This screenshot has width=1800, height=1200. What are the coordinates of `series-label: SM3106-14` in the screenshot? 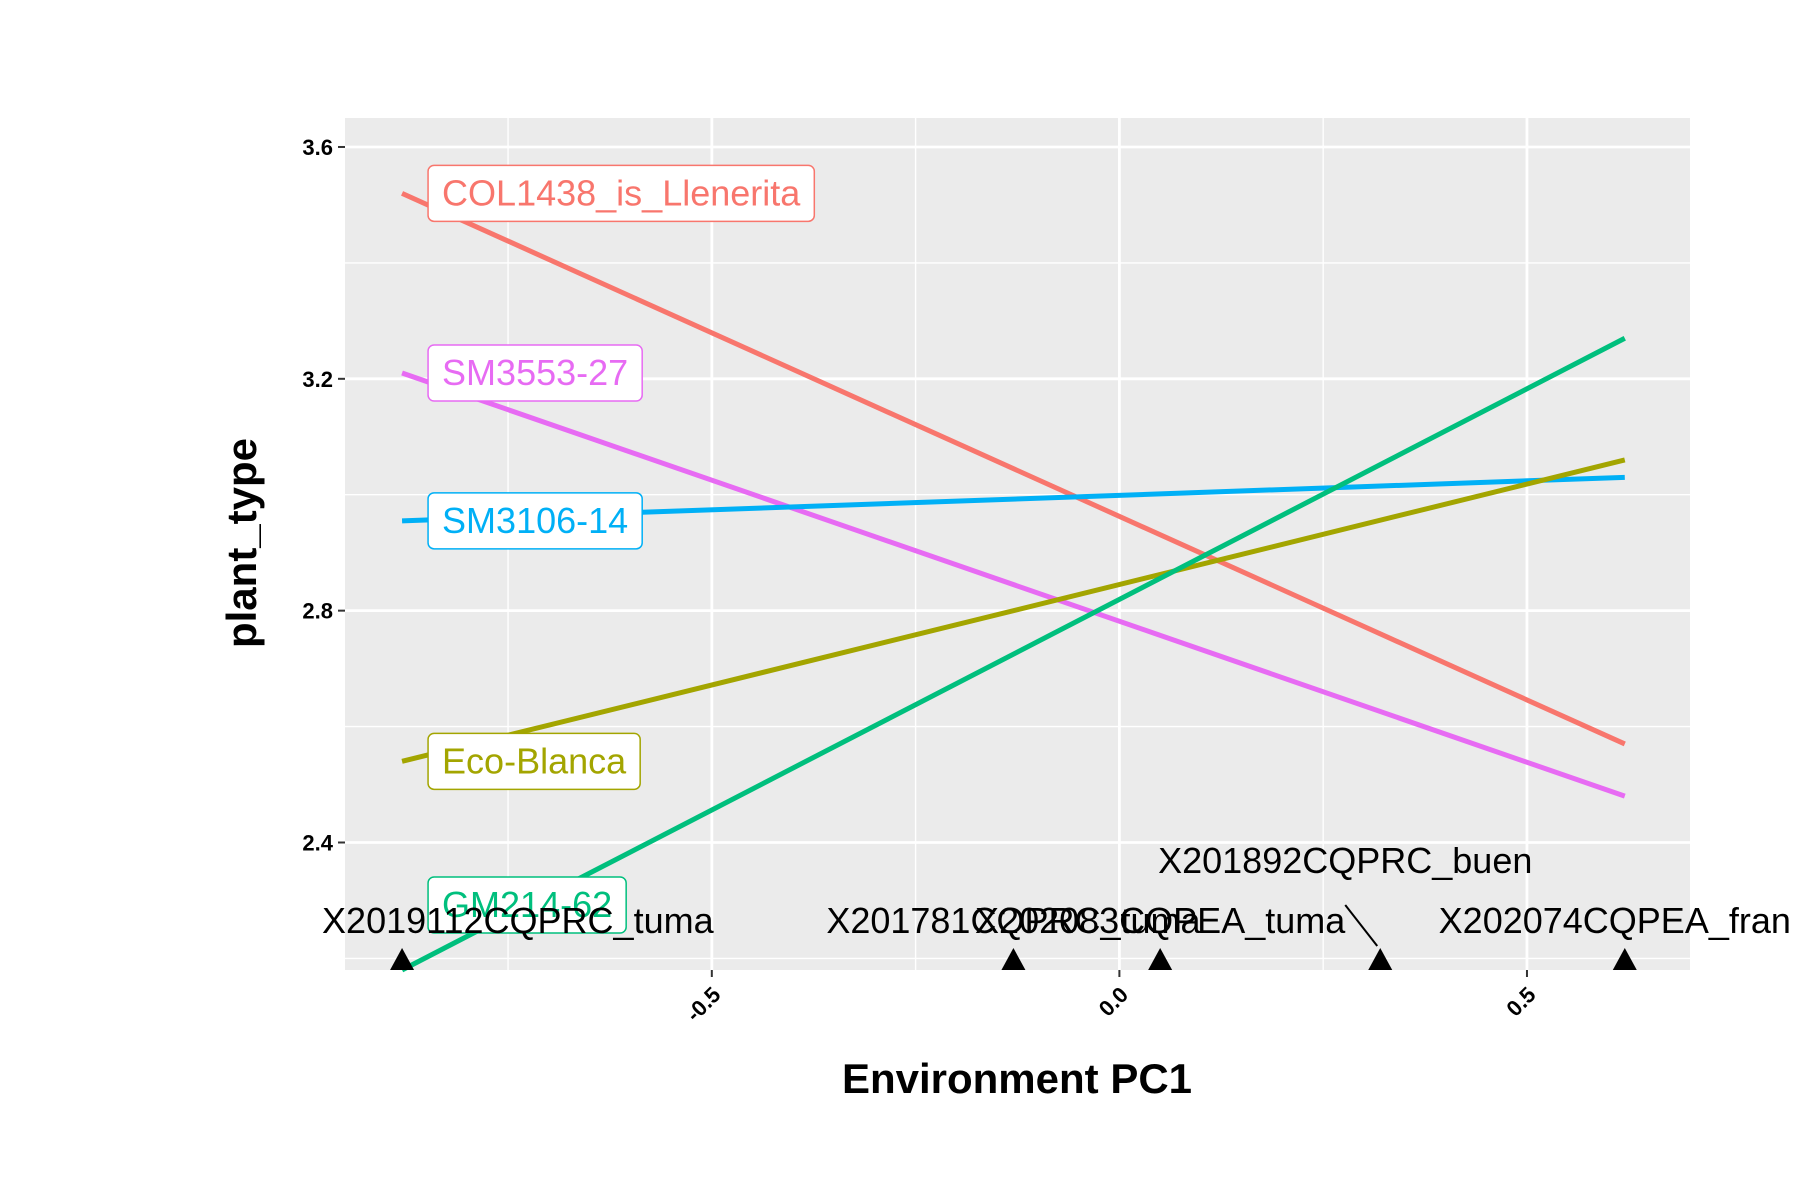 It's located at (535, 520).